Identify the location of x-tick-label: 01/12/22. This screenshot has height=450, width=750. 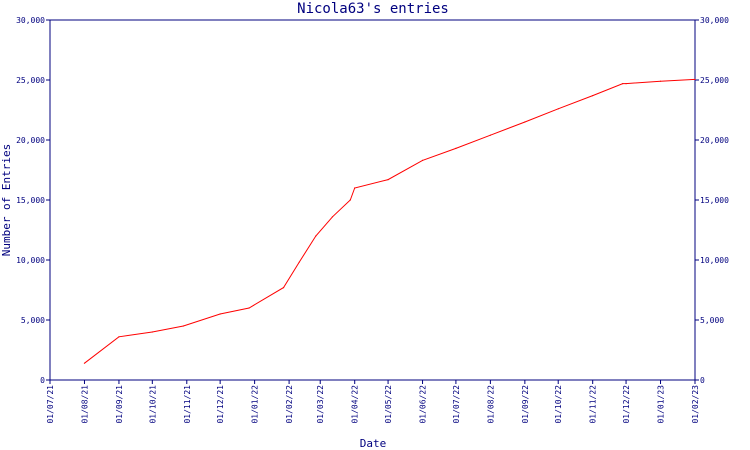
(626, 404).